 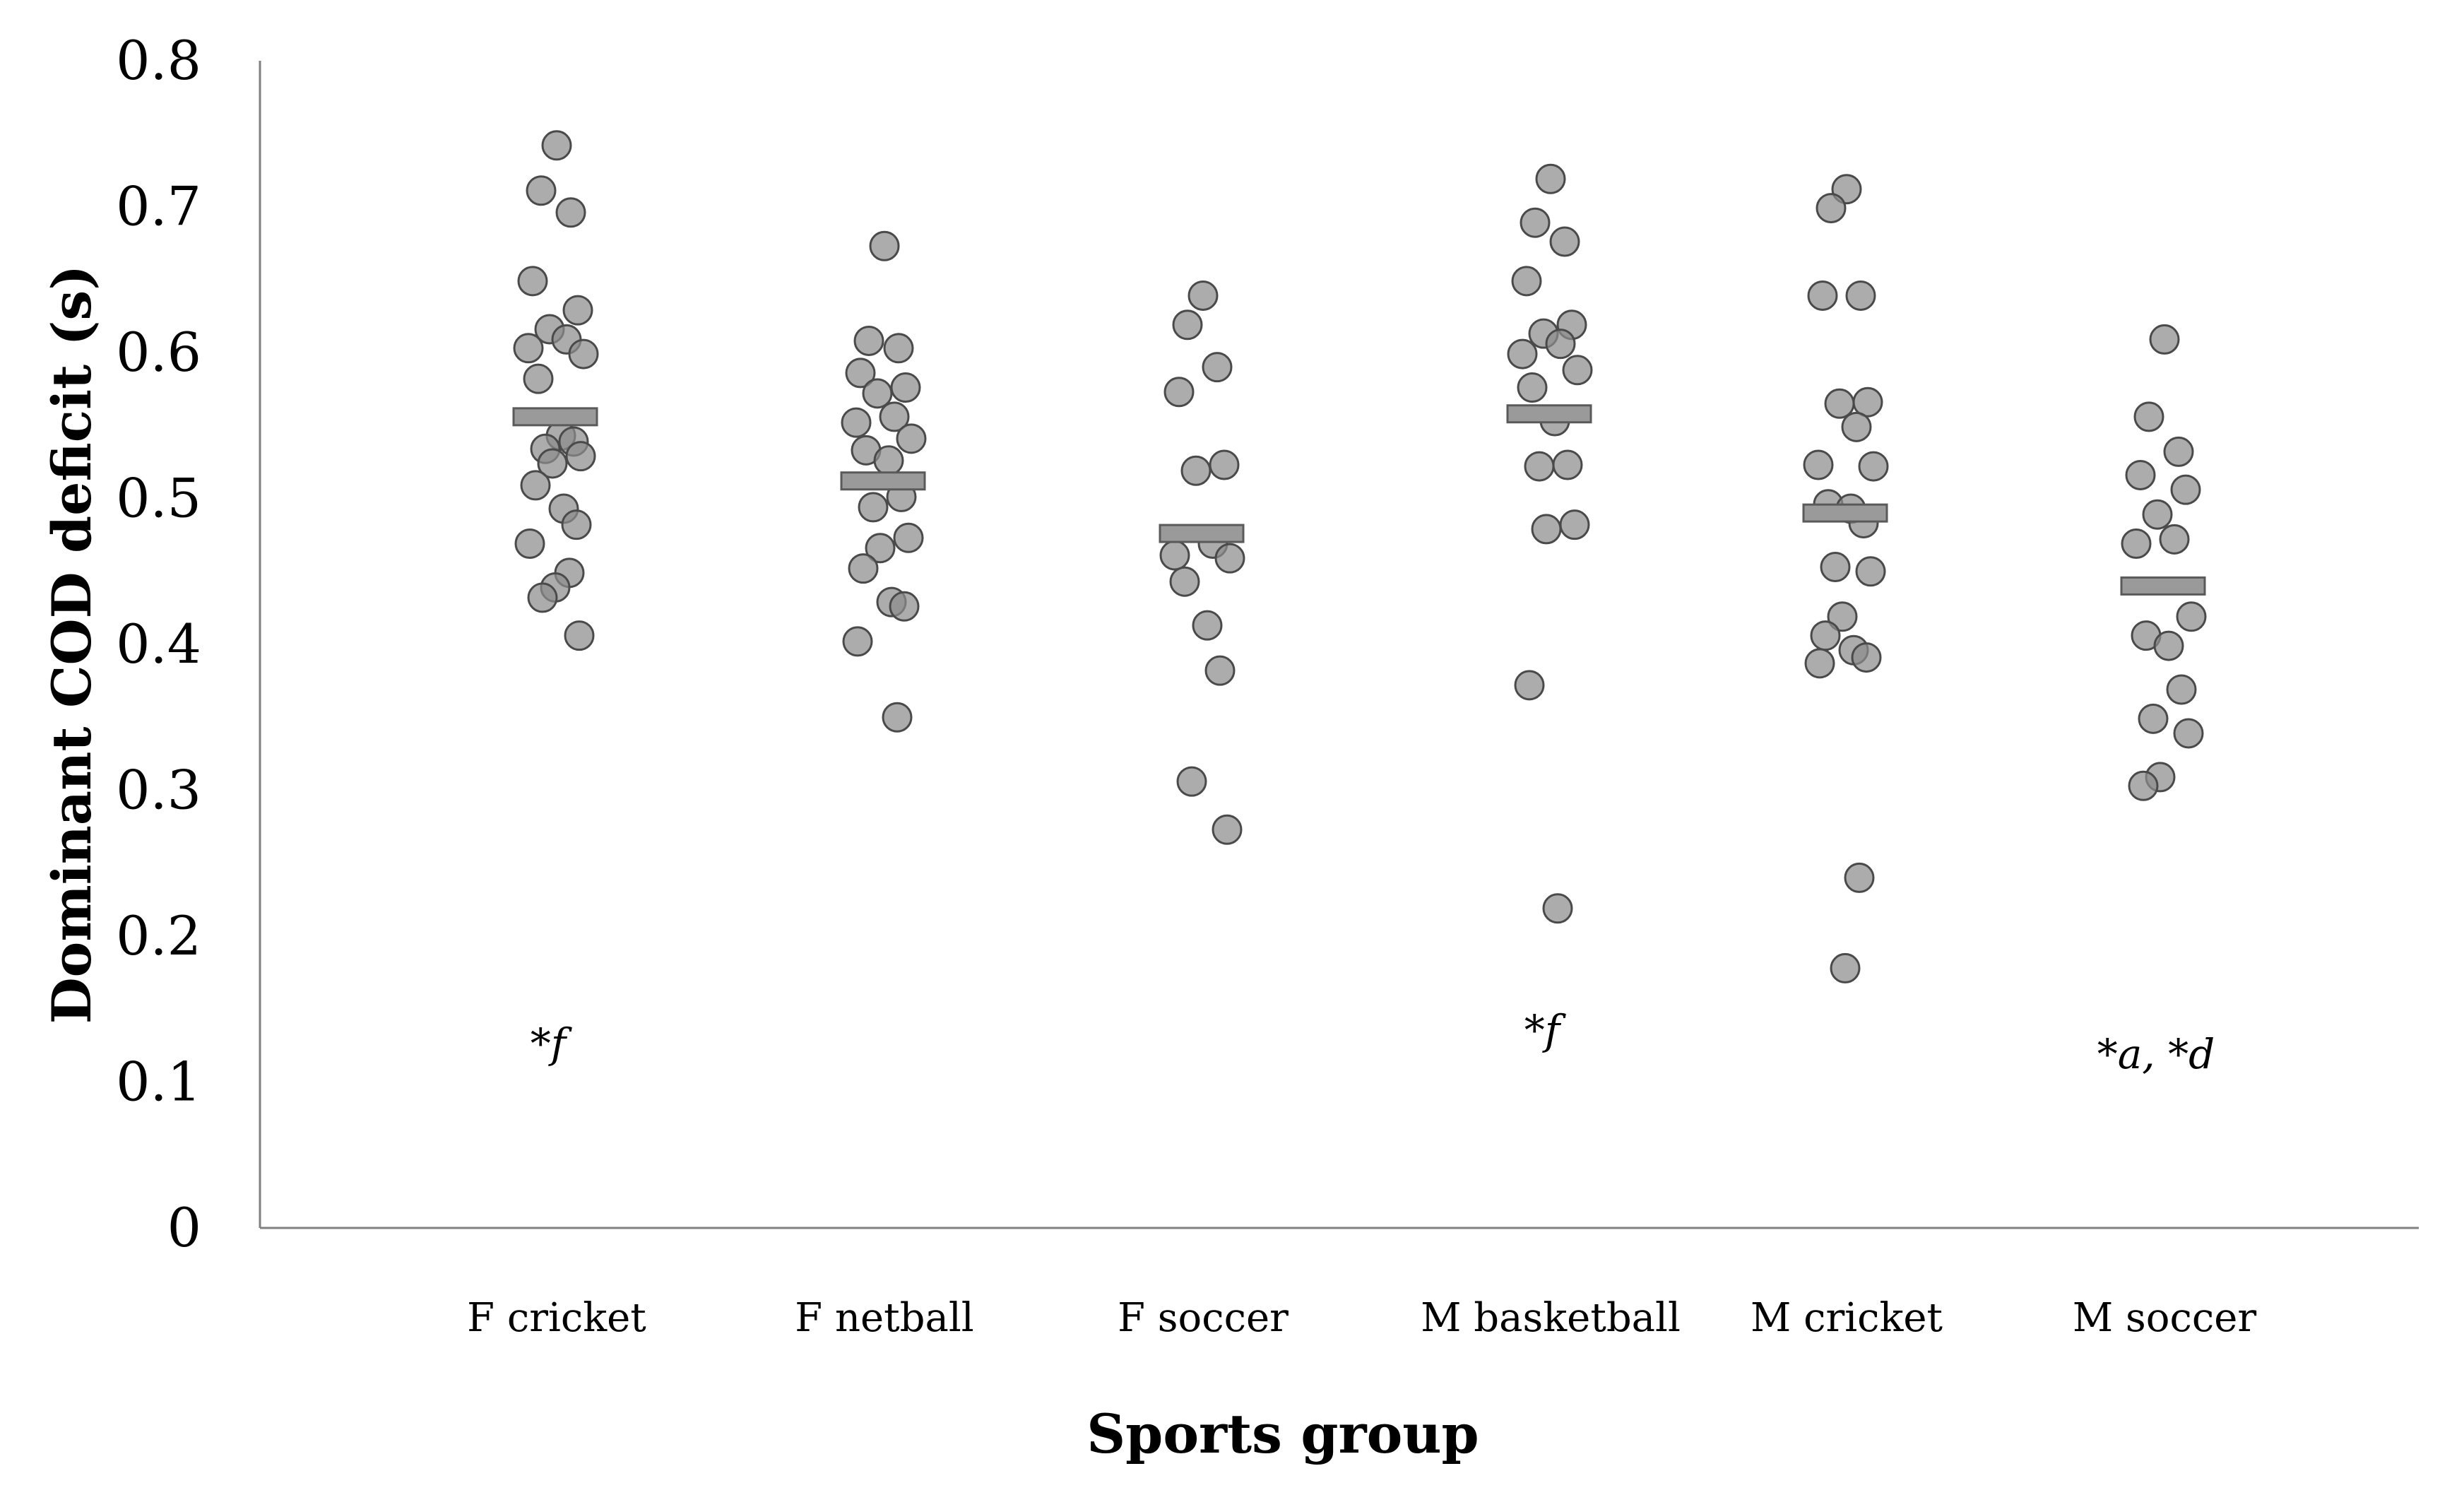 What do you see at coordinates (2156, 1054) in the screenshot?
I see `significance-annotation: *a, *d` at bounding box center [2156, 1054].